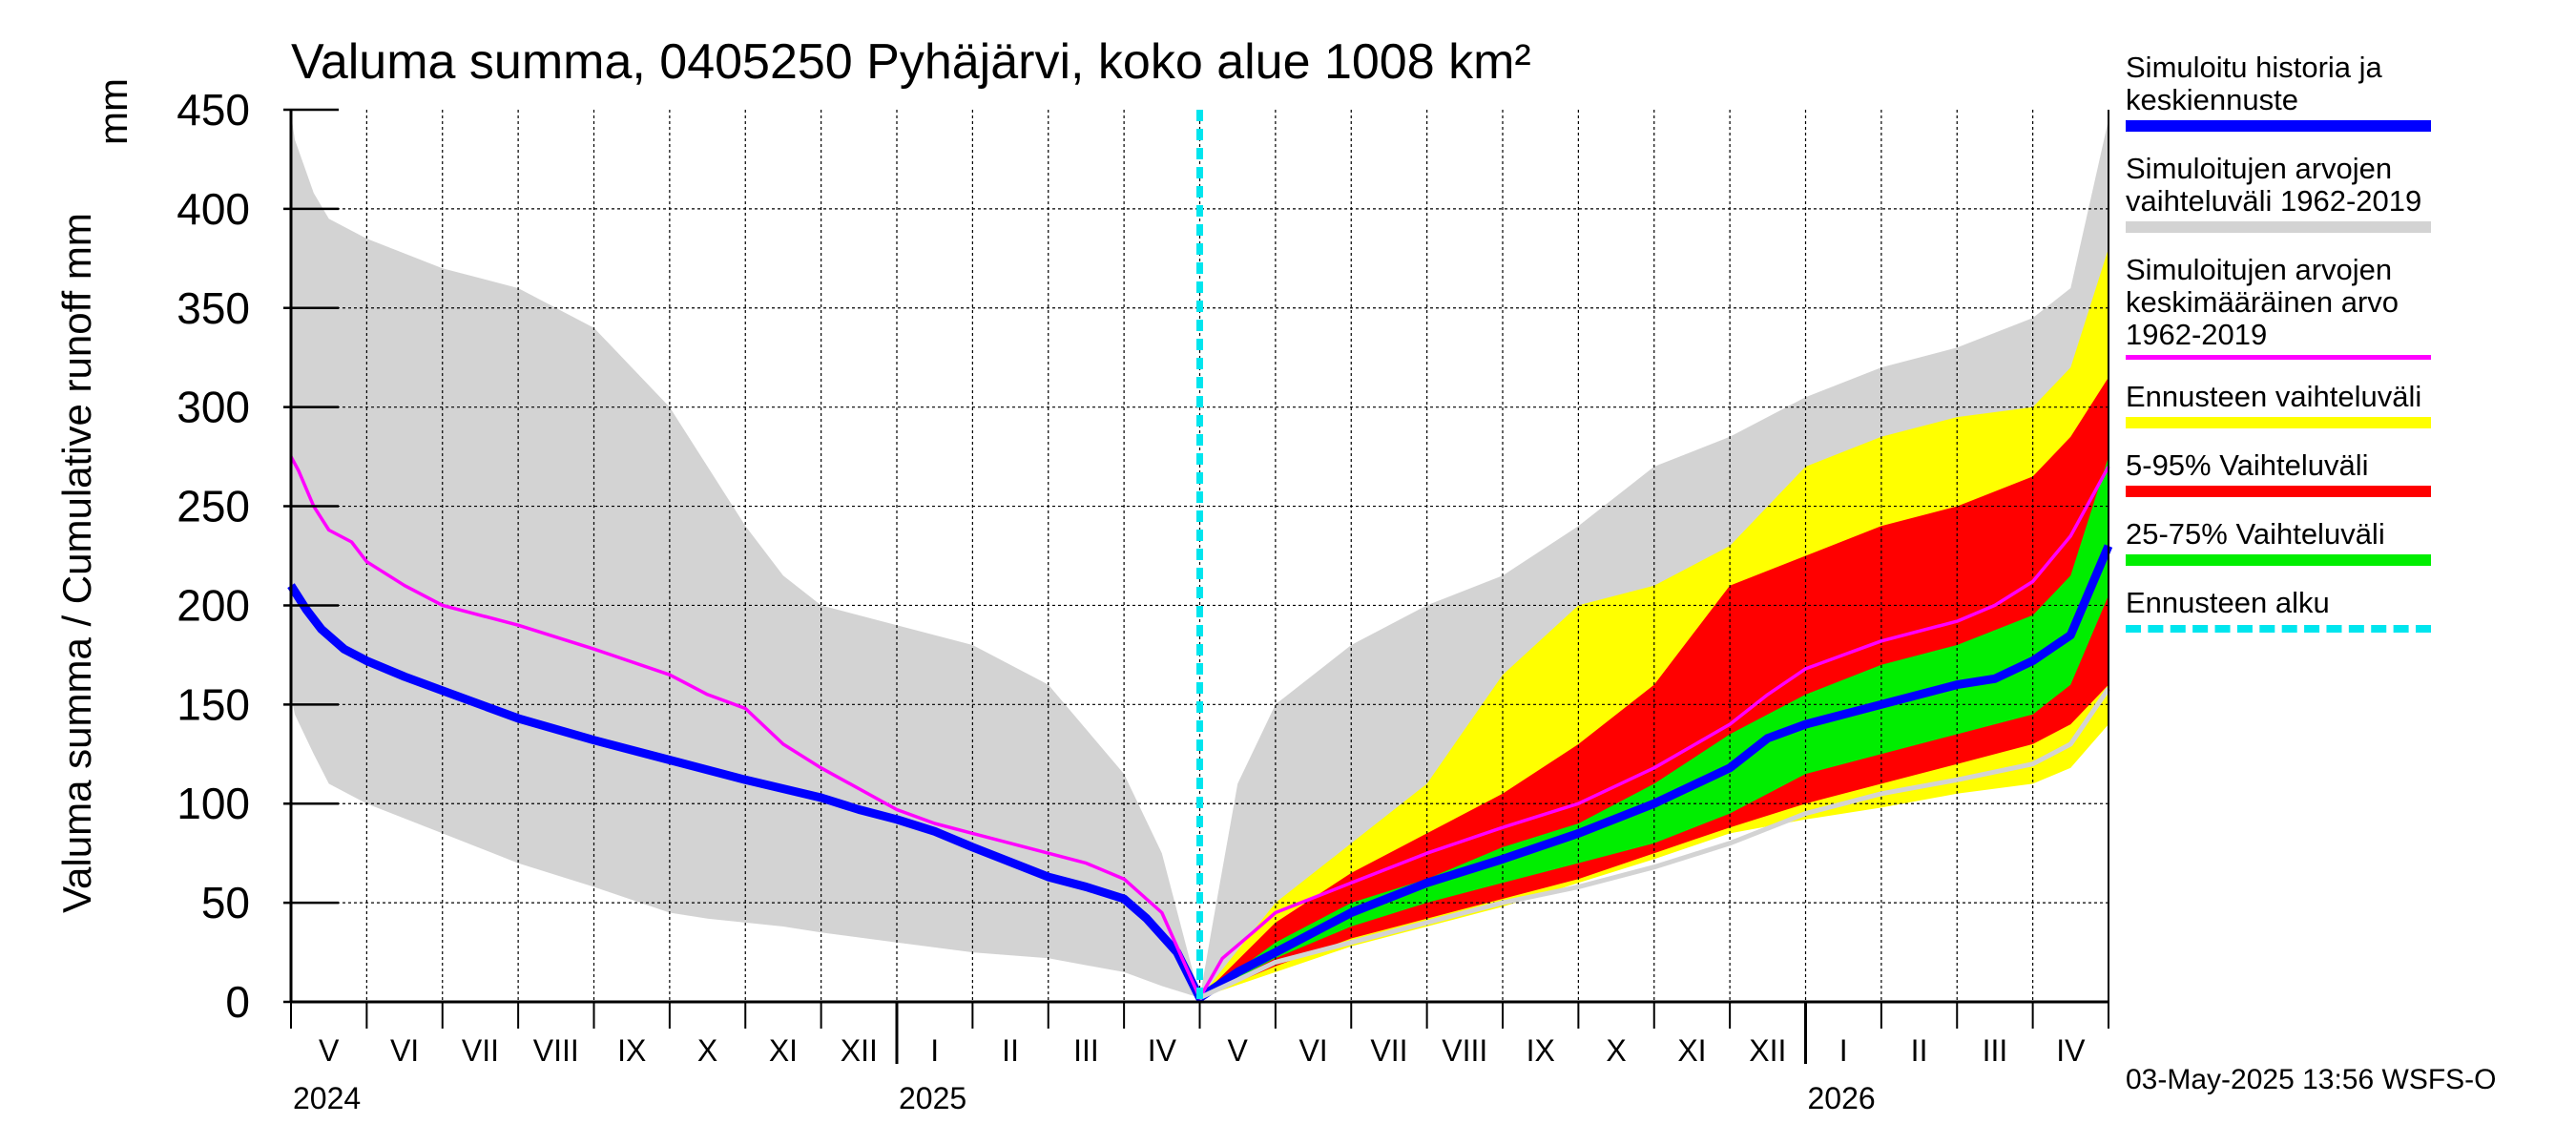 Image resolution: width=2576 pixels, height=1145 pixels. I want to click on y-tick-label: 150, so click(213, 704).